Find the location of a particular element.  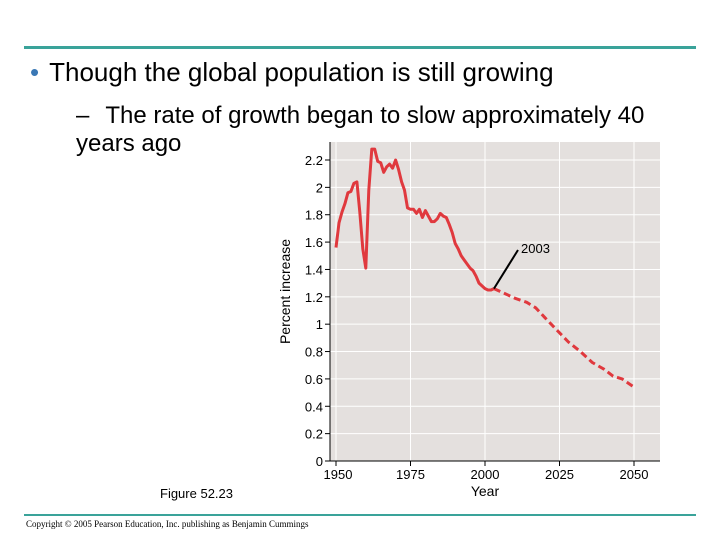

series-line-projected is located at coordinates (564, 338).